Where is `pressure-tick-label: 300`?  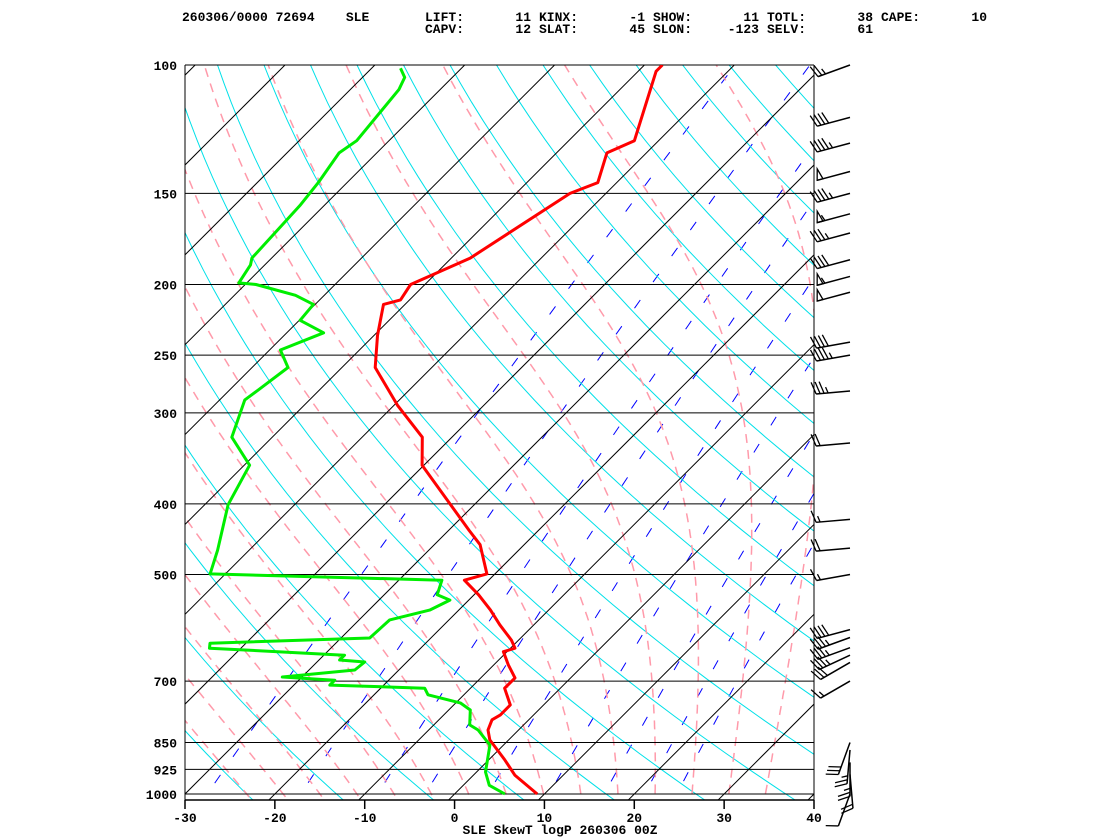
pressure-tick-label: 300 is located at coordinates (166, 414).